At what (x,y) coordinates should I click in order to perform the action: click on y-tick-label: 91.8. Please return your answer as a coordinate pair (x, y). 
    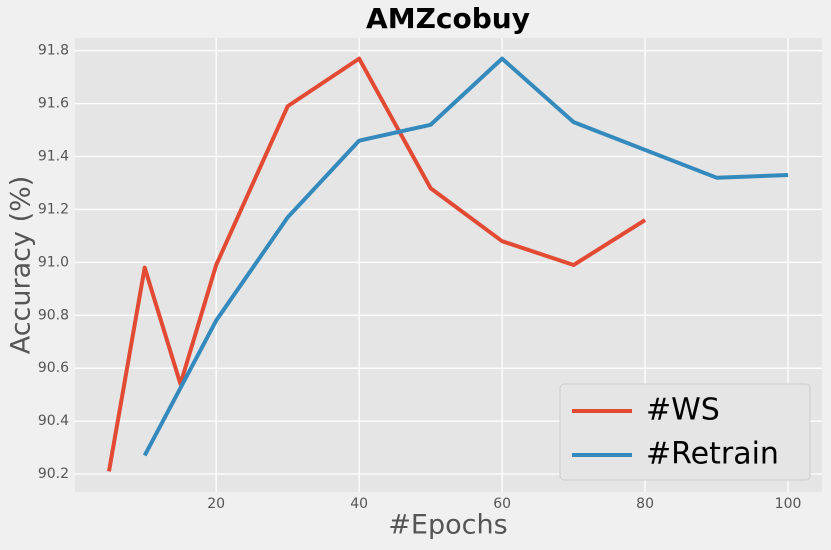
    Looking at the image, I should click on (53, 51).